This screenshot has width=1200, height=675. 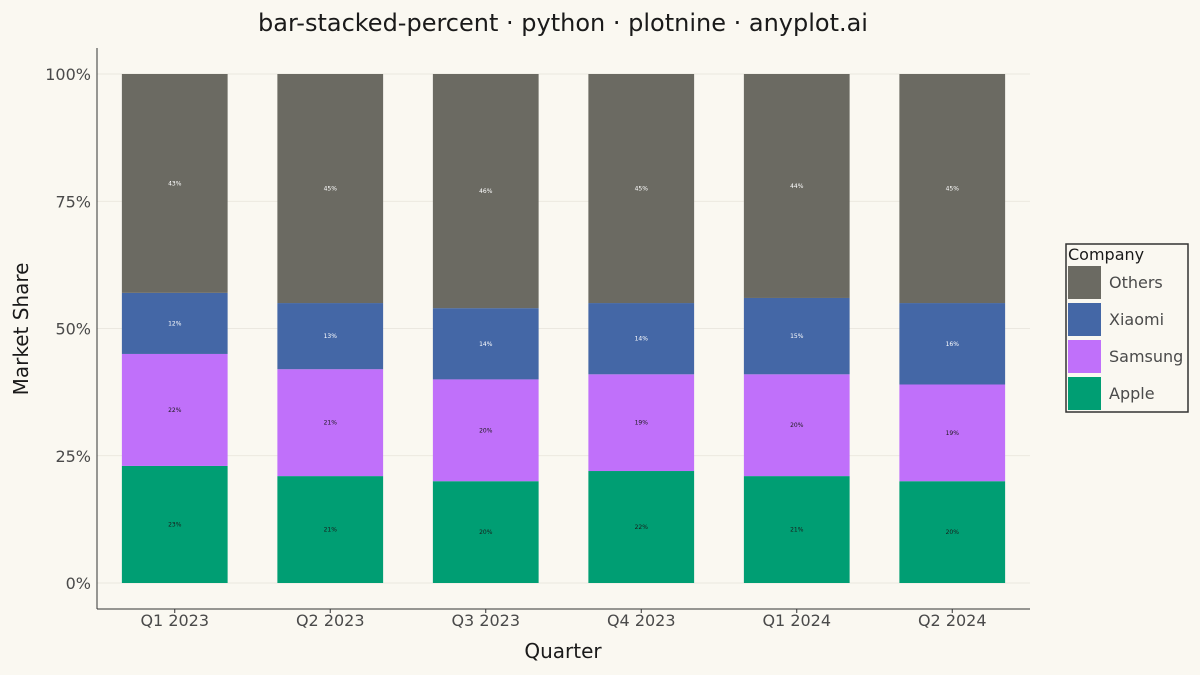 I want to click on legend-label-others: Others, so click(x=1136, y=282).